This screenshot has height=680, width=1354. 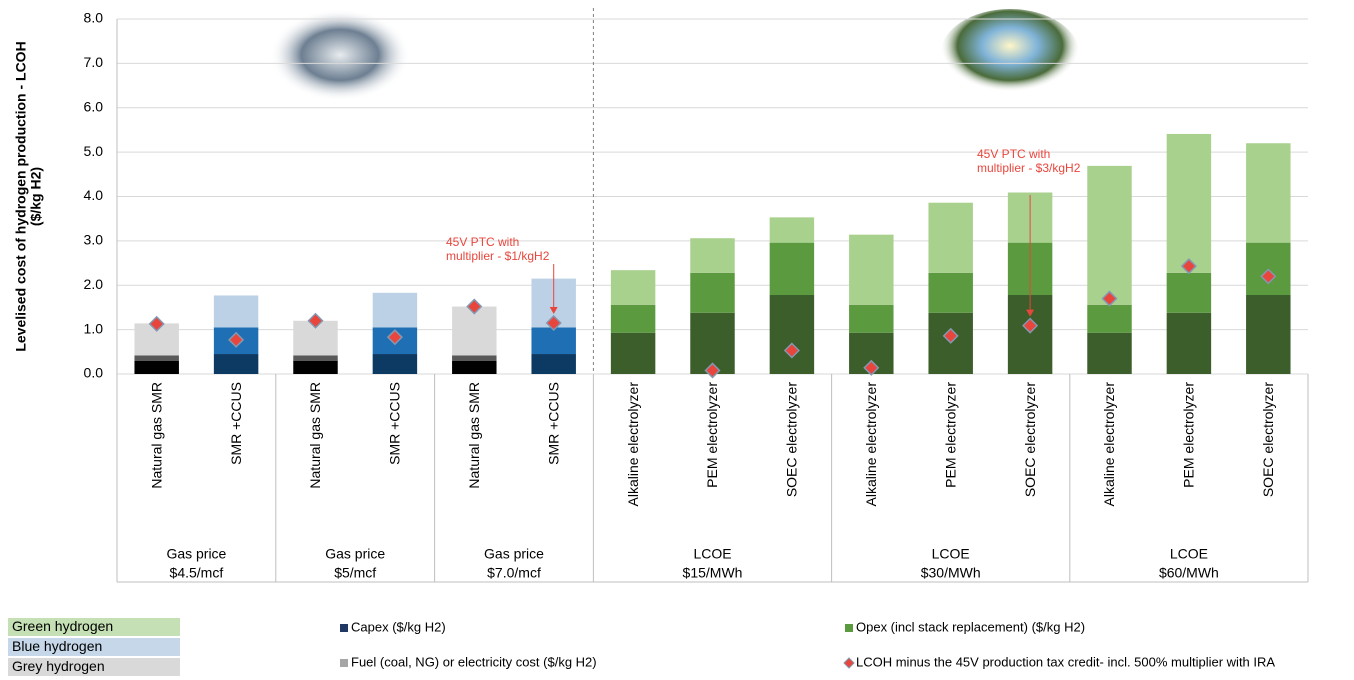 What do you see at coordinates (58, 666) in the screenshot?
I see `key-label: Grey hydrogen` at bounding box center [58, 666].